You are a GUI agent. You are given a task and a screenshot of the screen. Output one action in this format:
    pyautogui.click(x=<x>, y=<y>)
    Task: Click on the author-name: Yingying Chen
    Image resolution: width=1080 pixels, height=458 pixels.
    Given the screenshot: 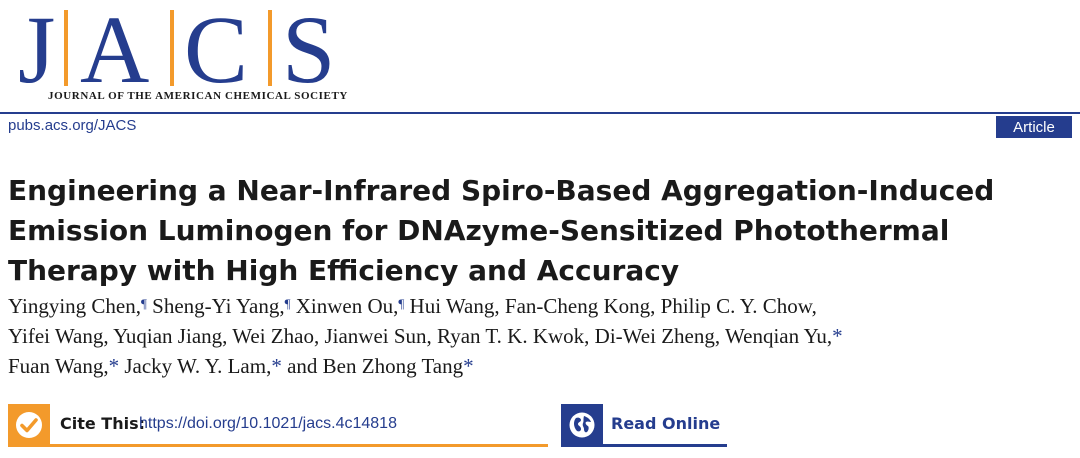 What is the action you would take?
    pyautogui.click(x=72, y=306)
    